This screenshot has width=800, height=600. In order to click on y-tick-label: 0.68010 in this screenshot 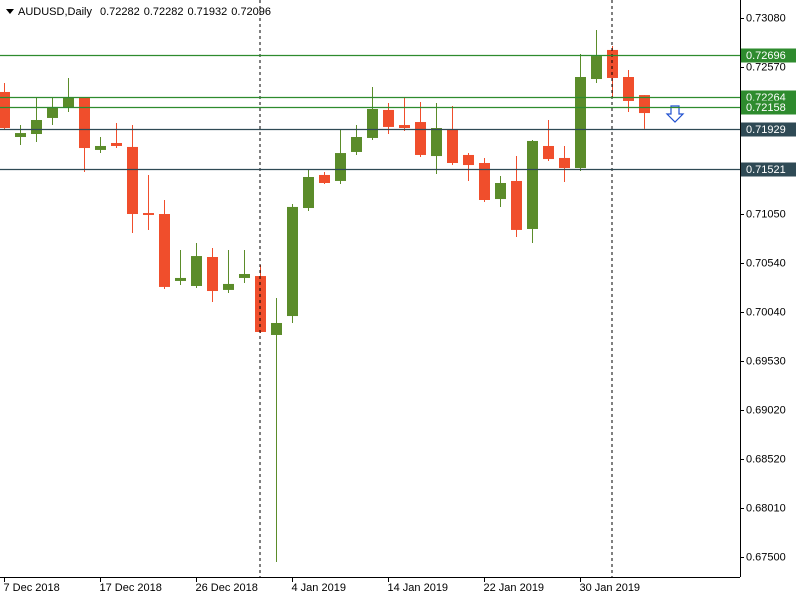, I will do `click(766, 508)`.